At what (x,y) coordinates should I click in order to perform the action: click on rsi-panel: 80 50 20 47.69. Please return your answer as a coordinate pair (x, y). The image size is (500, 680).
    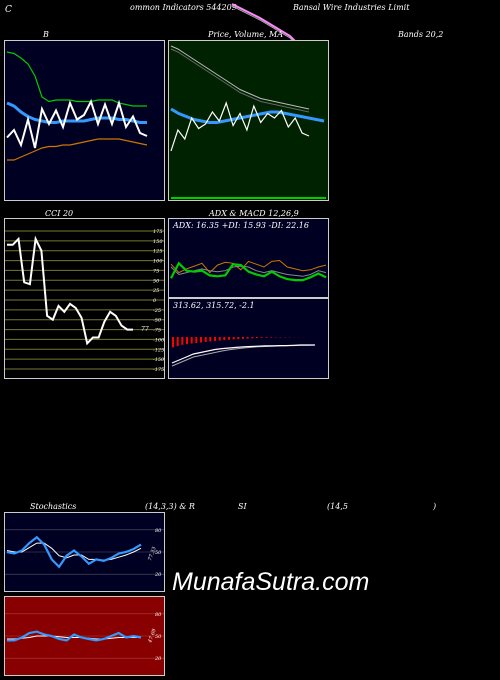
    Looking at the image, I should click on (84, 636).